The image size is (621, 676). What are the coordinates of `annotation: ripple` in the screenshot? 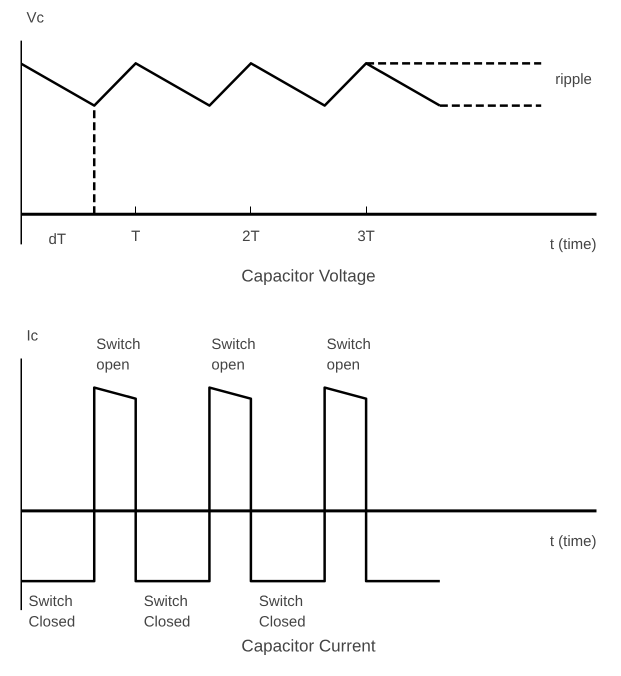 It's located at (573, 79).